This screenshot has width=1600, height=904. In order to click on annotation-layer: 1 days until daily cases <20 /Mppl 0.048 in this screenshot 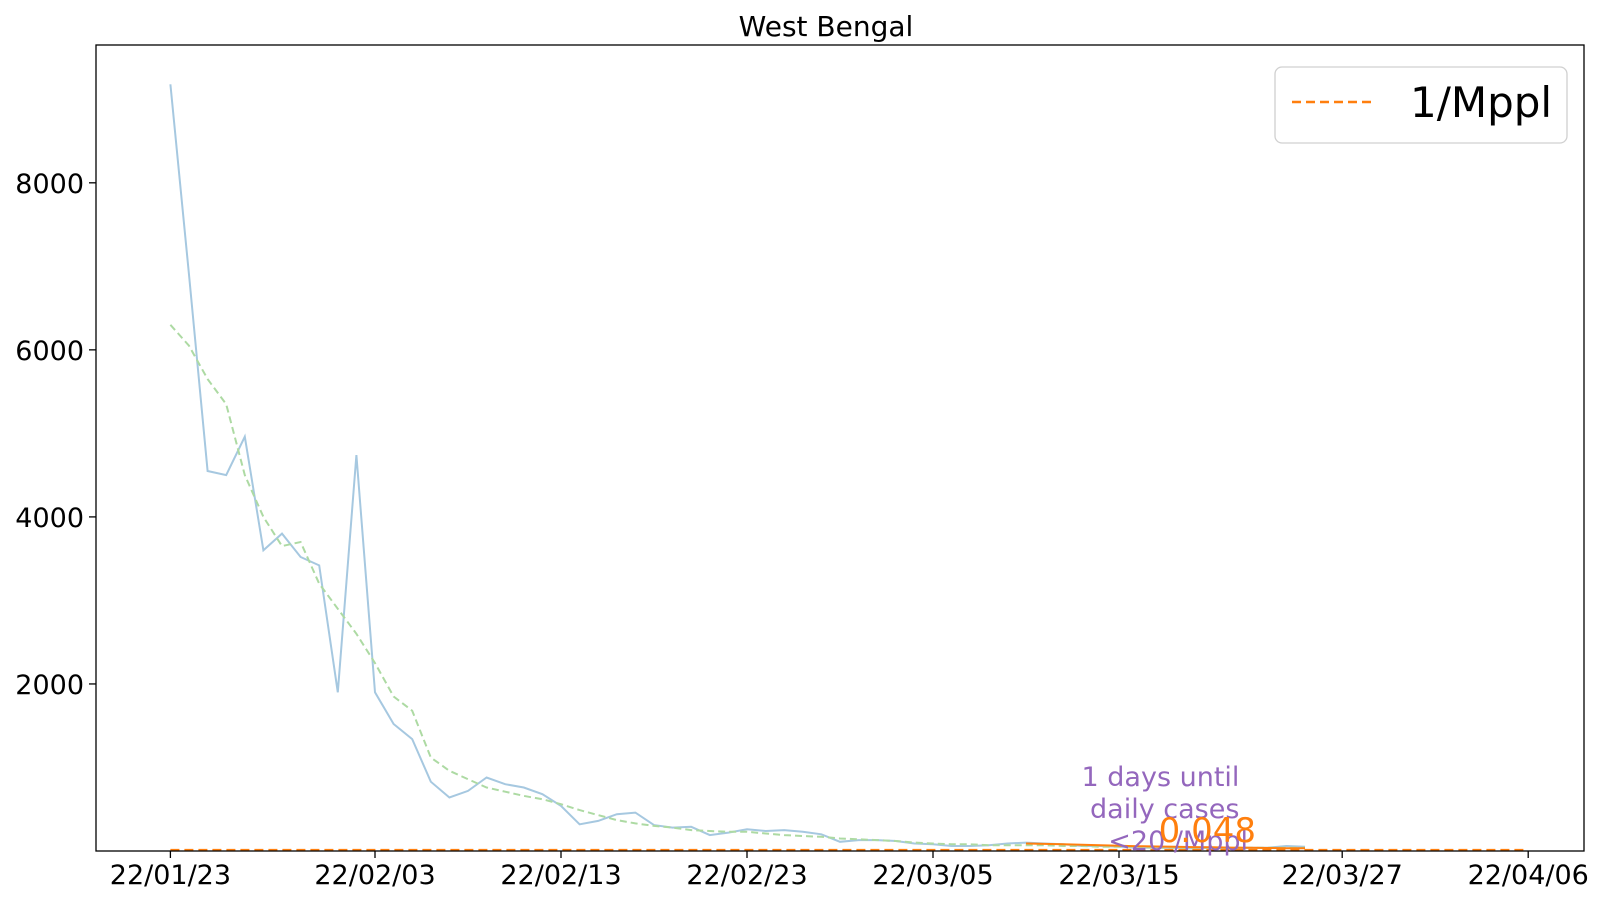, I will do `click(1169, 809)`.